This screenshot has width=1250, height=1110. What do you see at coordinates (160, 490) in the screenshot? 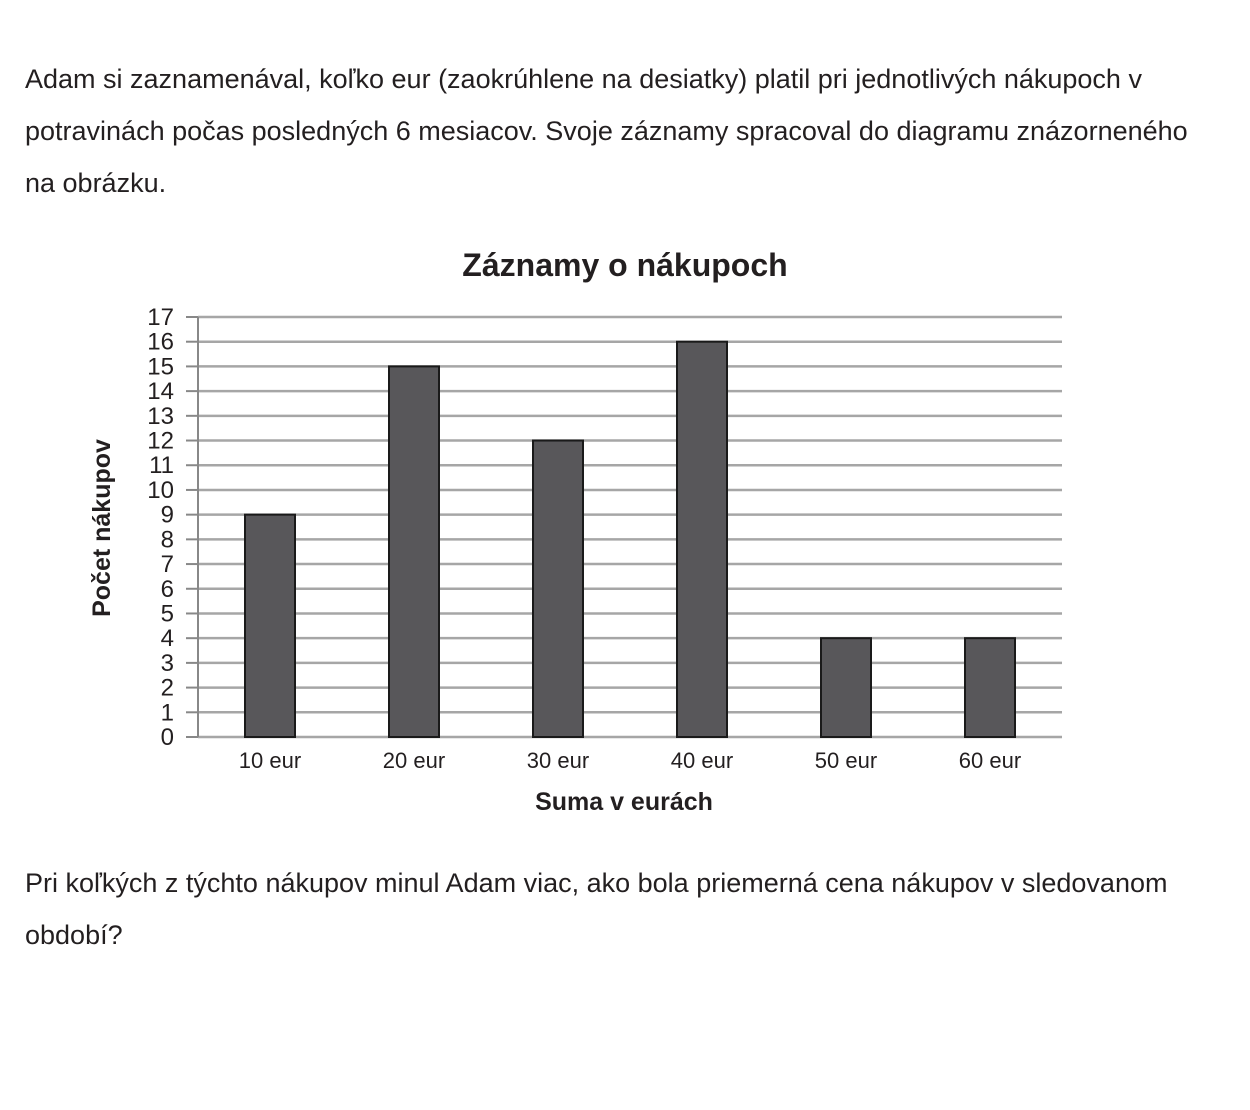
I see `y-tick-label: 10` at bounding box center [160, 490].